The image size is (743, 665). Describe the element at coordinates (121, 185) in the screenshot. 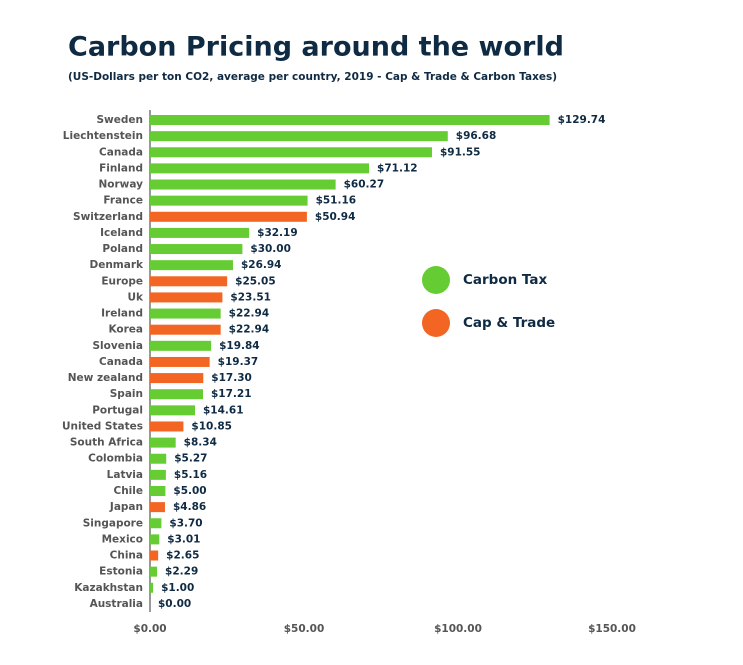

I see `y-tick-label: Norway` at that location.